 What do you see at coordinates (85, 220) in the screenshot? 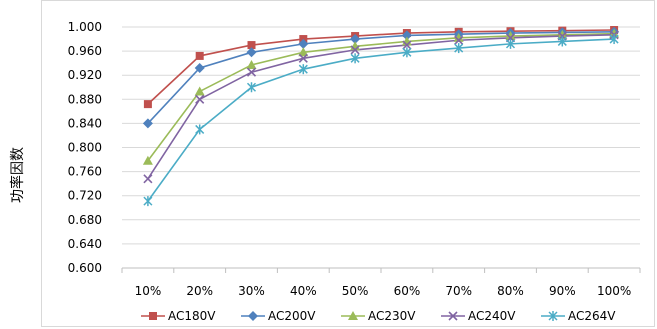
I see `y-tick-label: 0.680` at bounding box center [85, 220].